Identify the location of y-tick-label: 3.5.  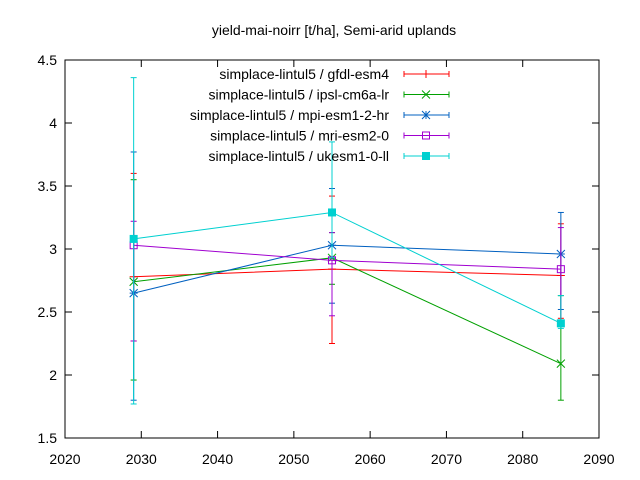
(48, 186).